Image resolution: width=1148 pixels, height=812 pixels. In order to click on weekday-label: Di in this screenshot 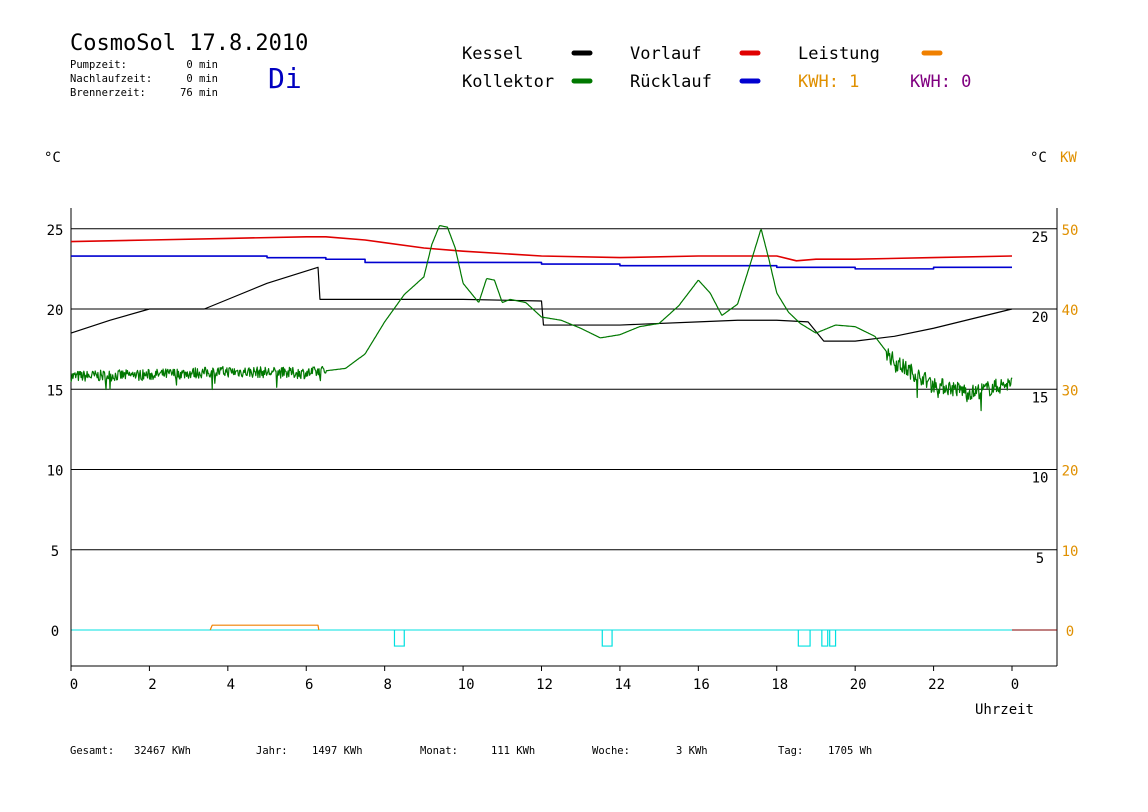, I will do `click(285, 78)`.